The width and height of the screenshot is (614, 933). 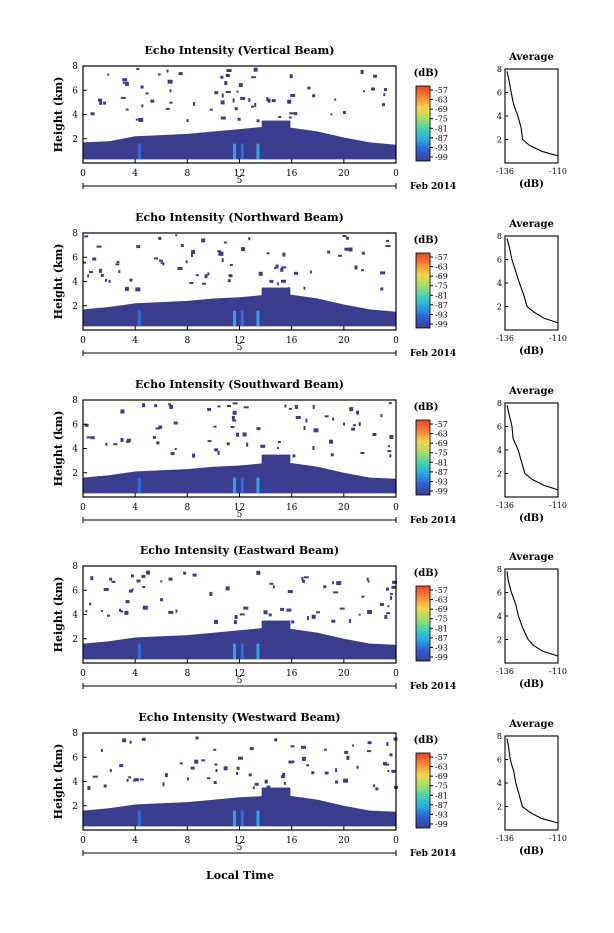 I want to click on average-y-tick-label: 2, so click(x=499, y=807).